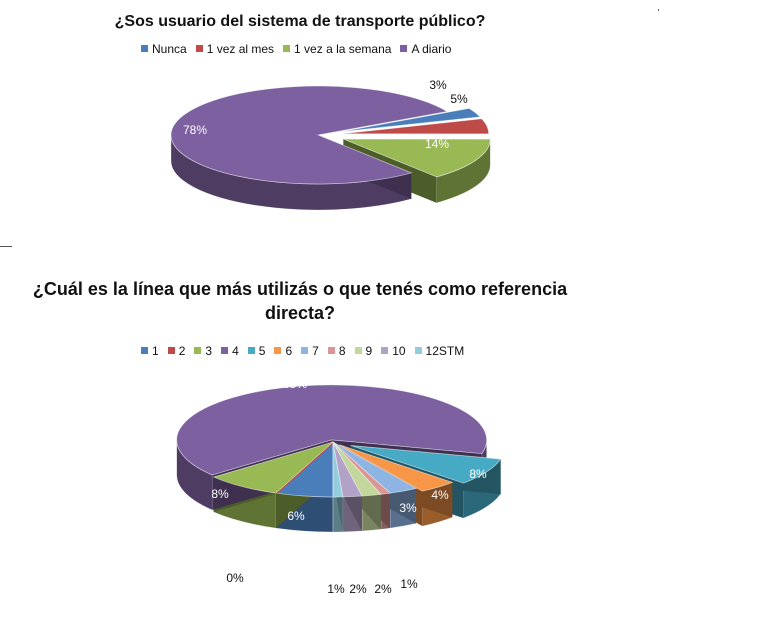 This screenshot has width=772, height=624. Describe the element at coordinates (315, 351) in the screenshot. I see `chart2-legend-label: 7` at that location.